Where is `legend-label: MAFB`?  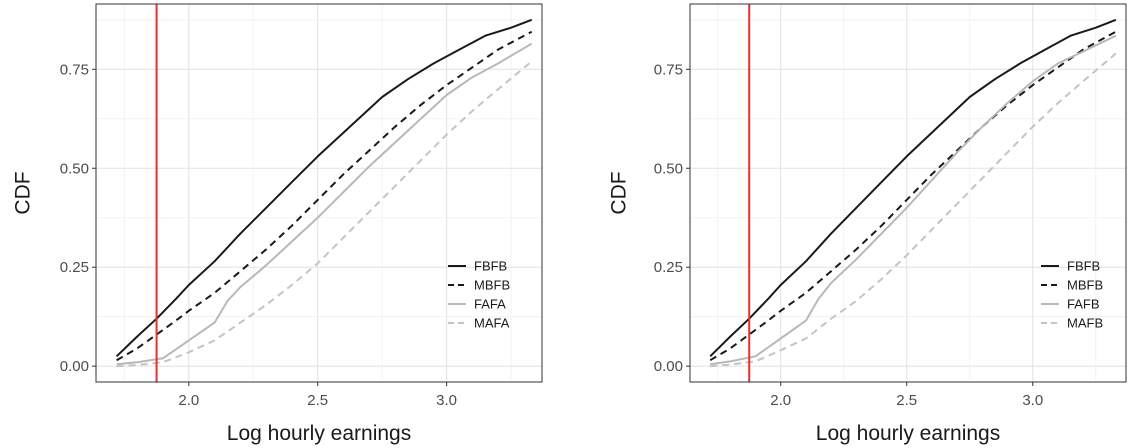 legend-label: MAFB is located at coordinates (1085, 323).